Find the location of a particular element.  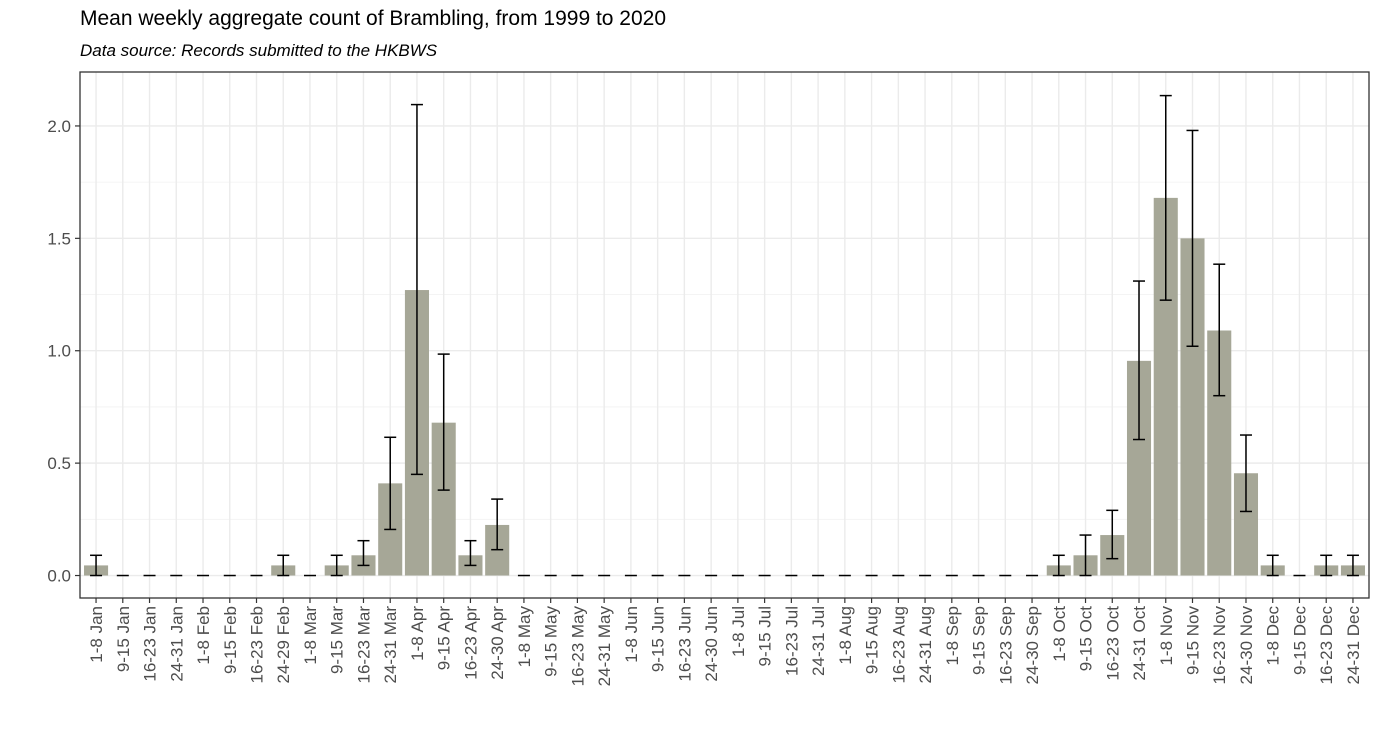

x-tick-label: 16-23 Mar is located at coordinates (363, 645).